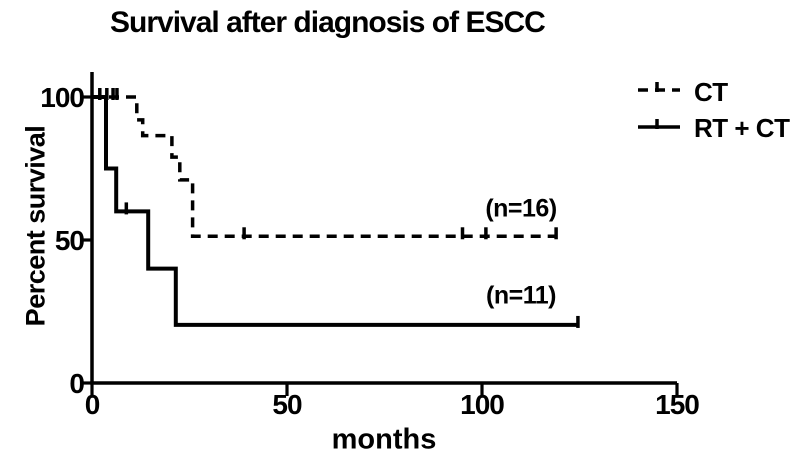  What do you see at coordinates (287, 404) in the screenshot?
I see `x-tick-label: 50` at bounding box center [287, 404].